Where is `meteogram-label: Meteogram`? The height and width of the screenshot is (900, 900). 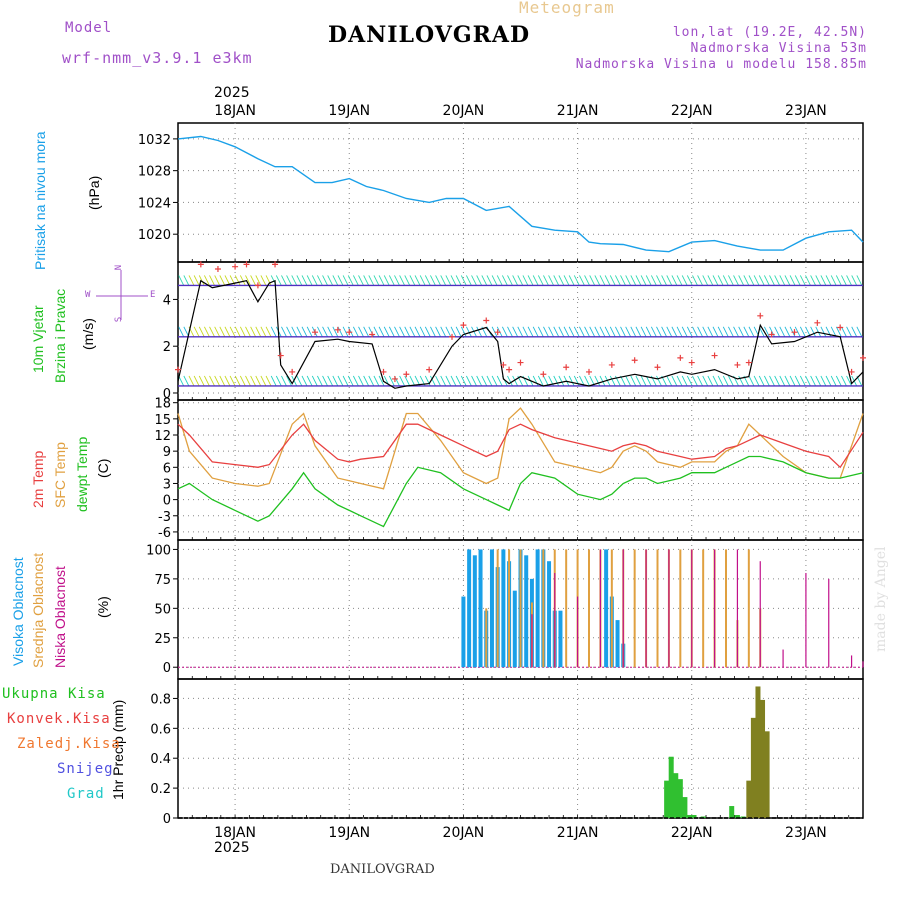
meteogram-label: Meteogram is located at coordinates (567, 8).